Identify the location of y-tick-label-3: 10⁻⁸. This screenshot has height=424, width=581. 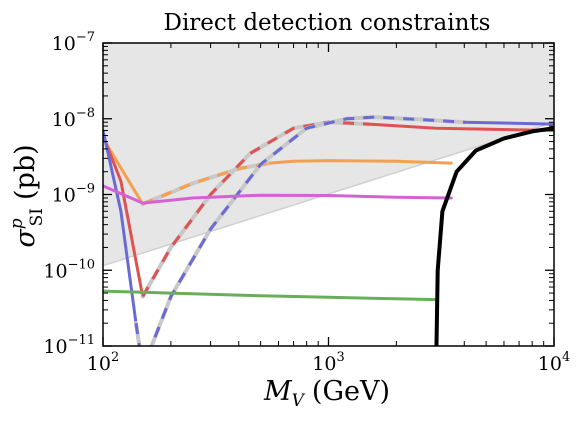
(73, 118).